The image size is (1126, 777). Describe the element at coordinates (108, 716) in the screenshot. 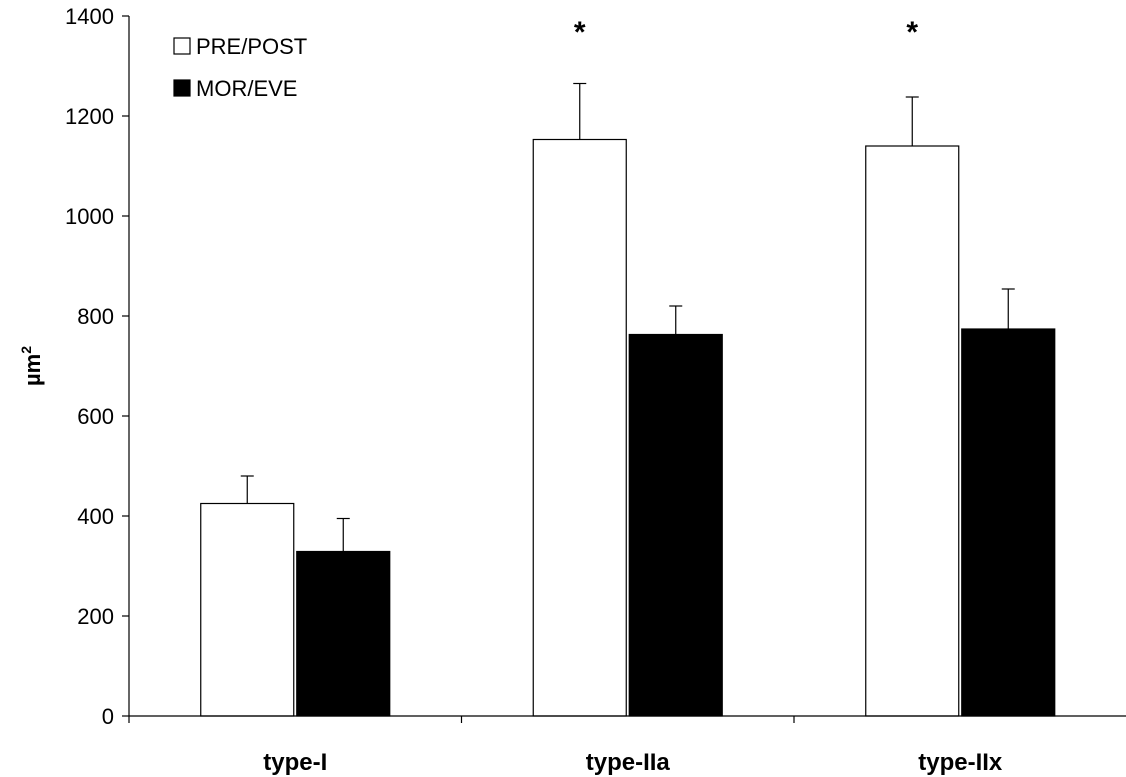

I see `y-tick-label-0: 0` at that location.